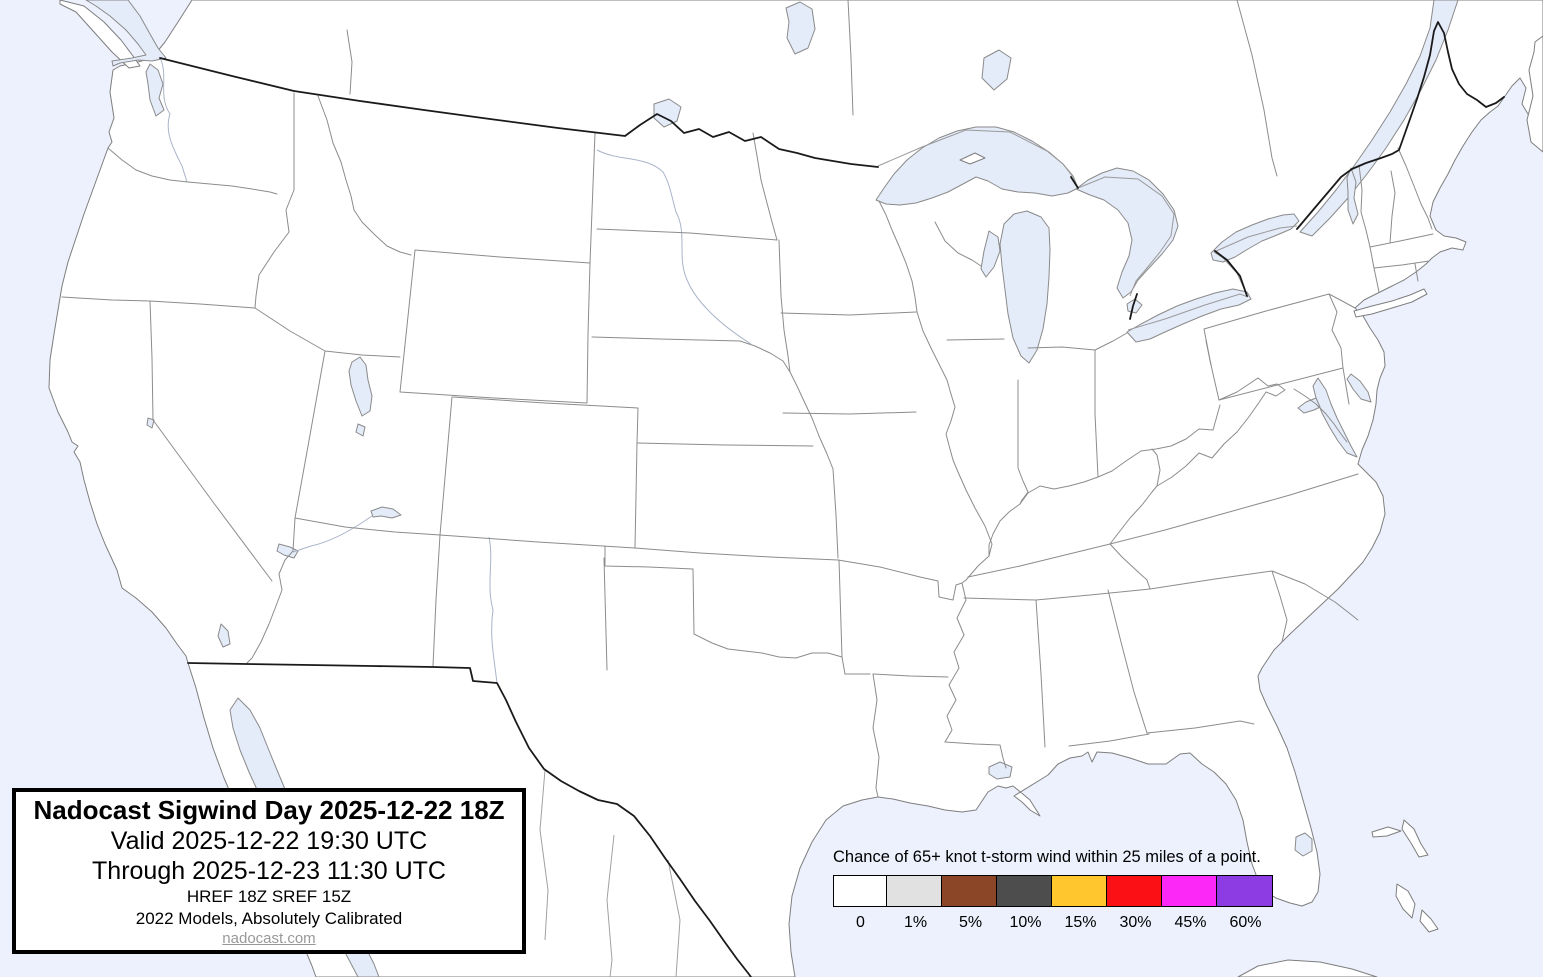 Image resolution: width=1543 pixels, height=977 pixels. What do you see at coordinates (1025, 922) in the screenshot?
I see `legend-label: 10%` at bounding box center [1025, 922].